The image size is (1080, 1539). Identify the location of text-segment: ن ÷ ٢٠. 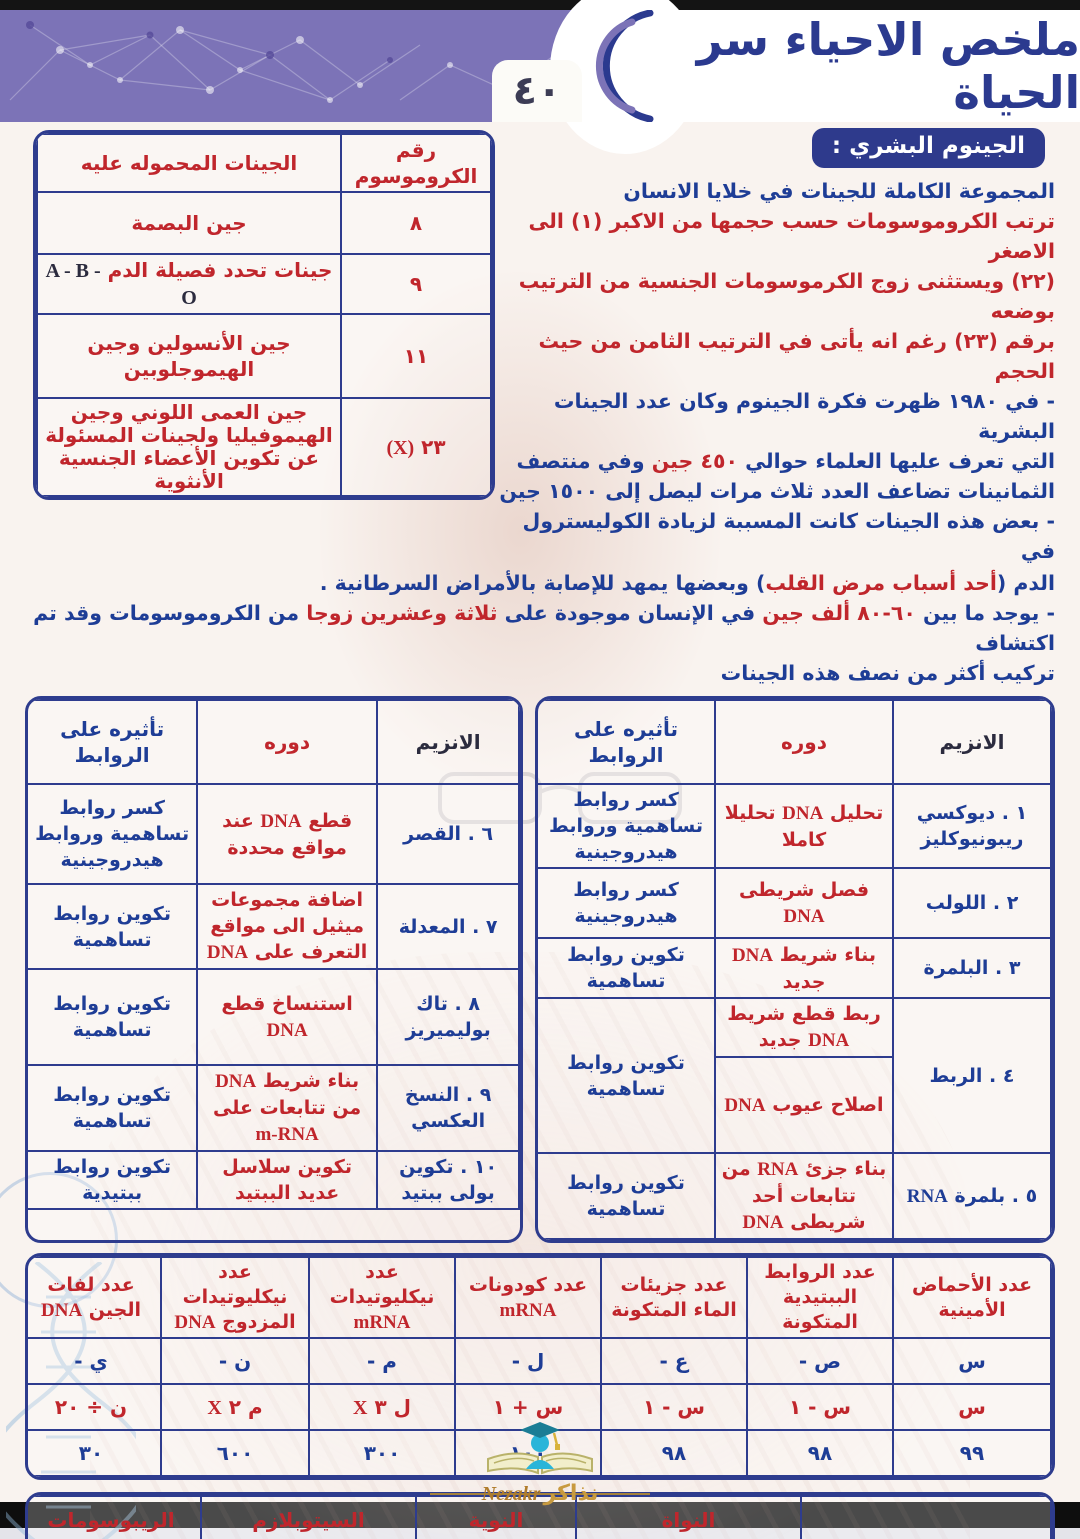
(91, 1407).